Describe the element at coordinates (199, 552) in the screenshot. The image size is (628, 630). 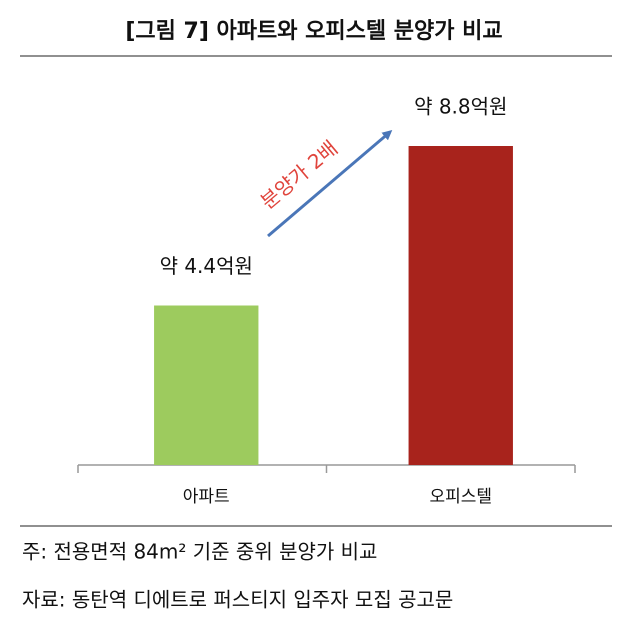
I see `note: 주: 전용면적 84m² 기준 중위 분양가 비교` at that location.